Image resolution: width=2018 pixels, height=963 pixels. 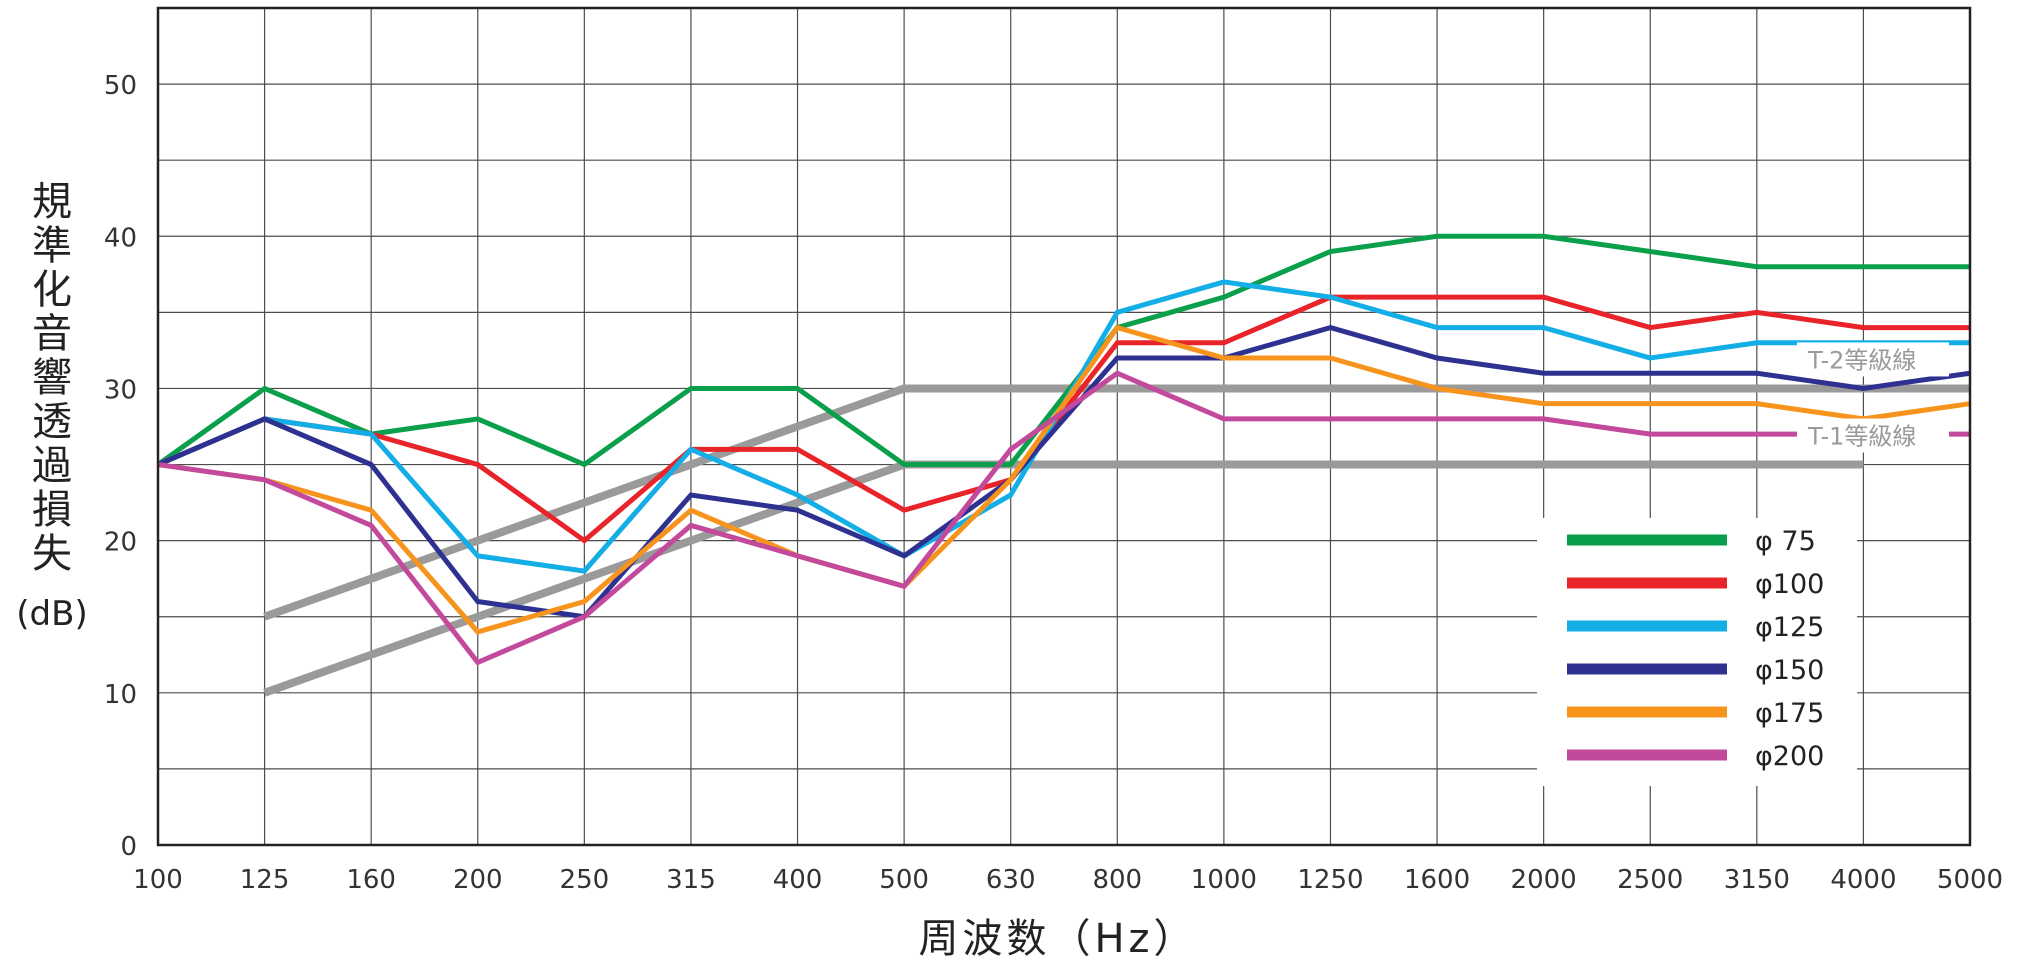 What do you see at coordinates (1437, 880) in the screenshot?
I see `x-tick-label: 1600` at bounding box center [1437, 880].